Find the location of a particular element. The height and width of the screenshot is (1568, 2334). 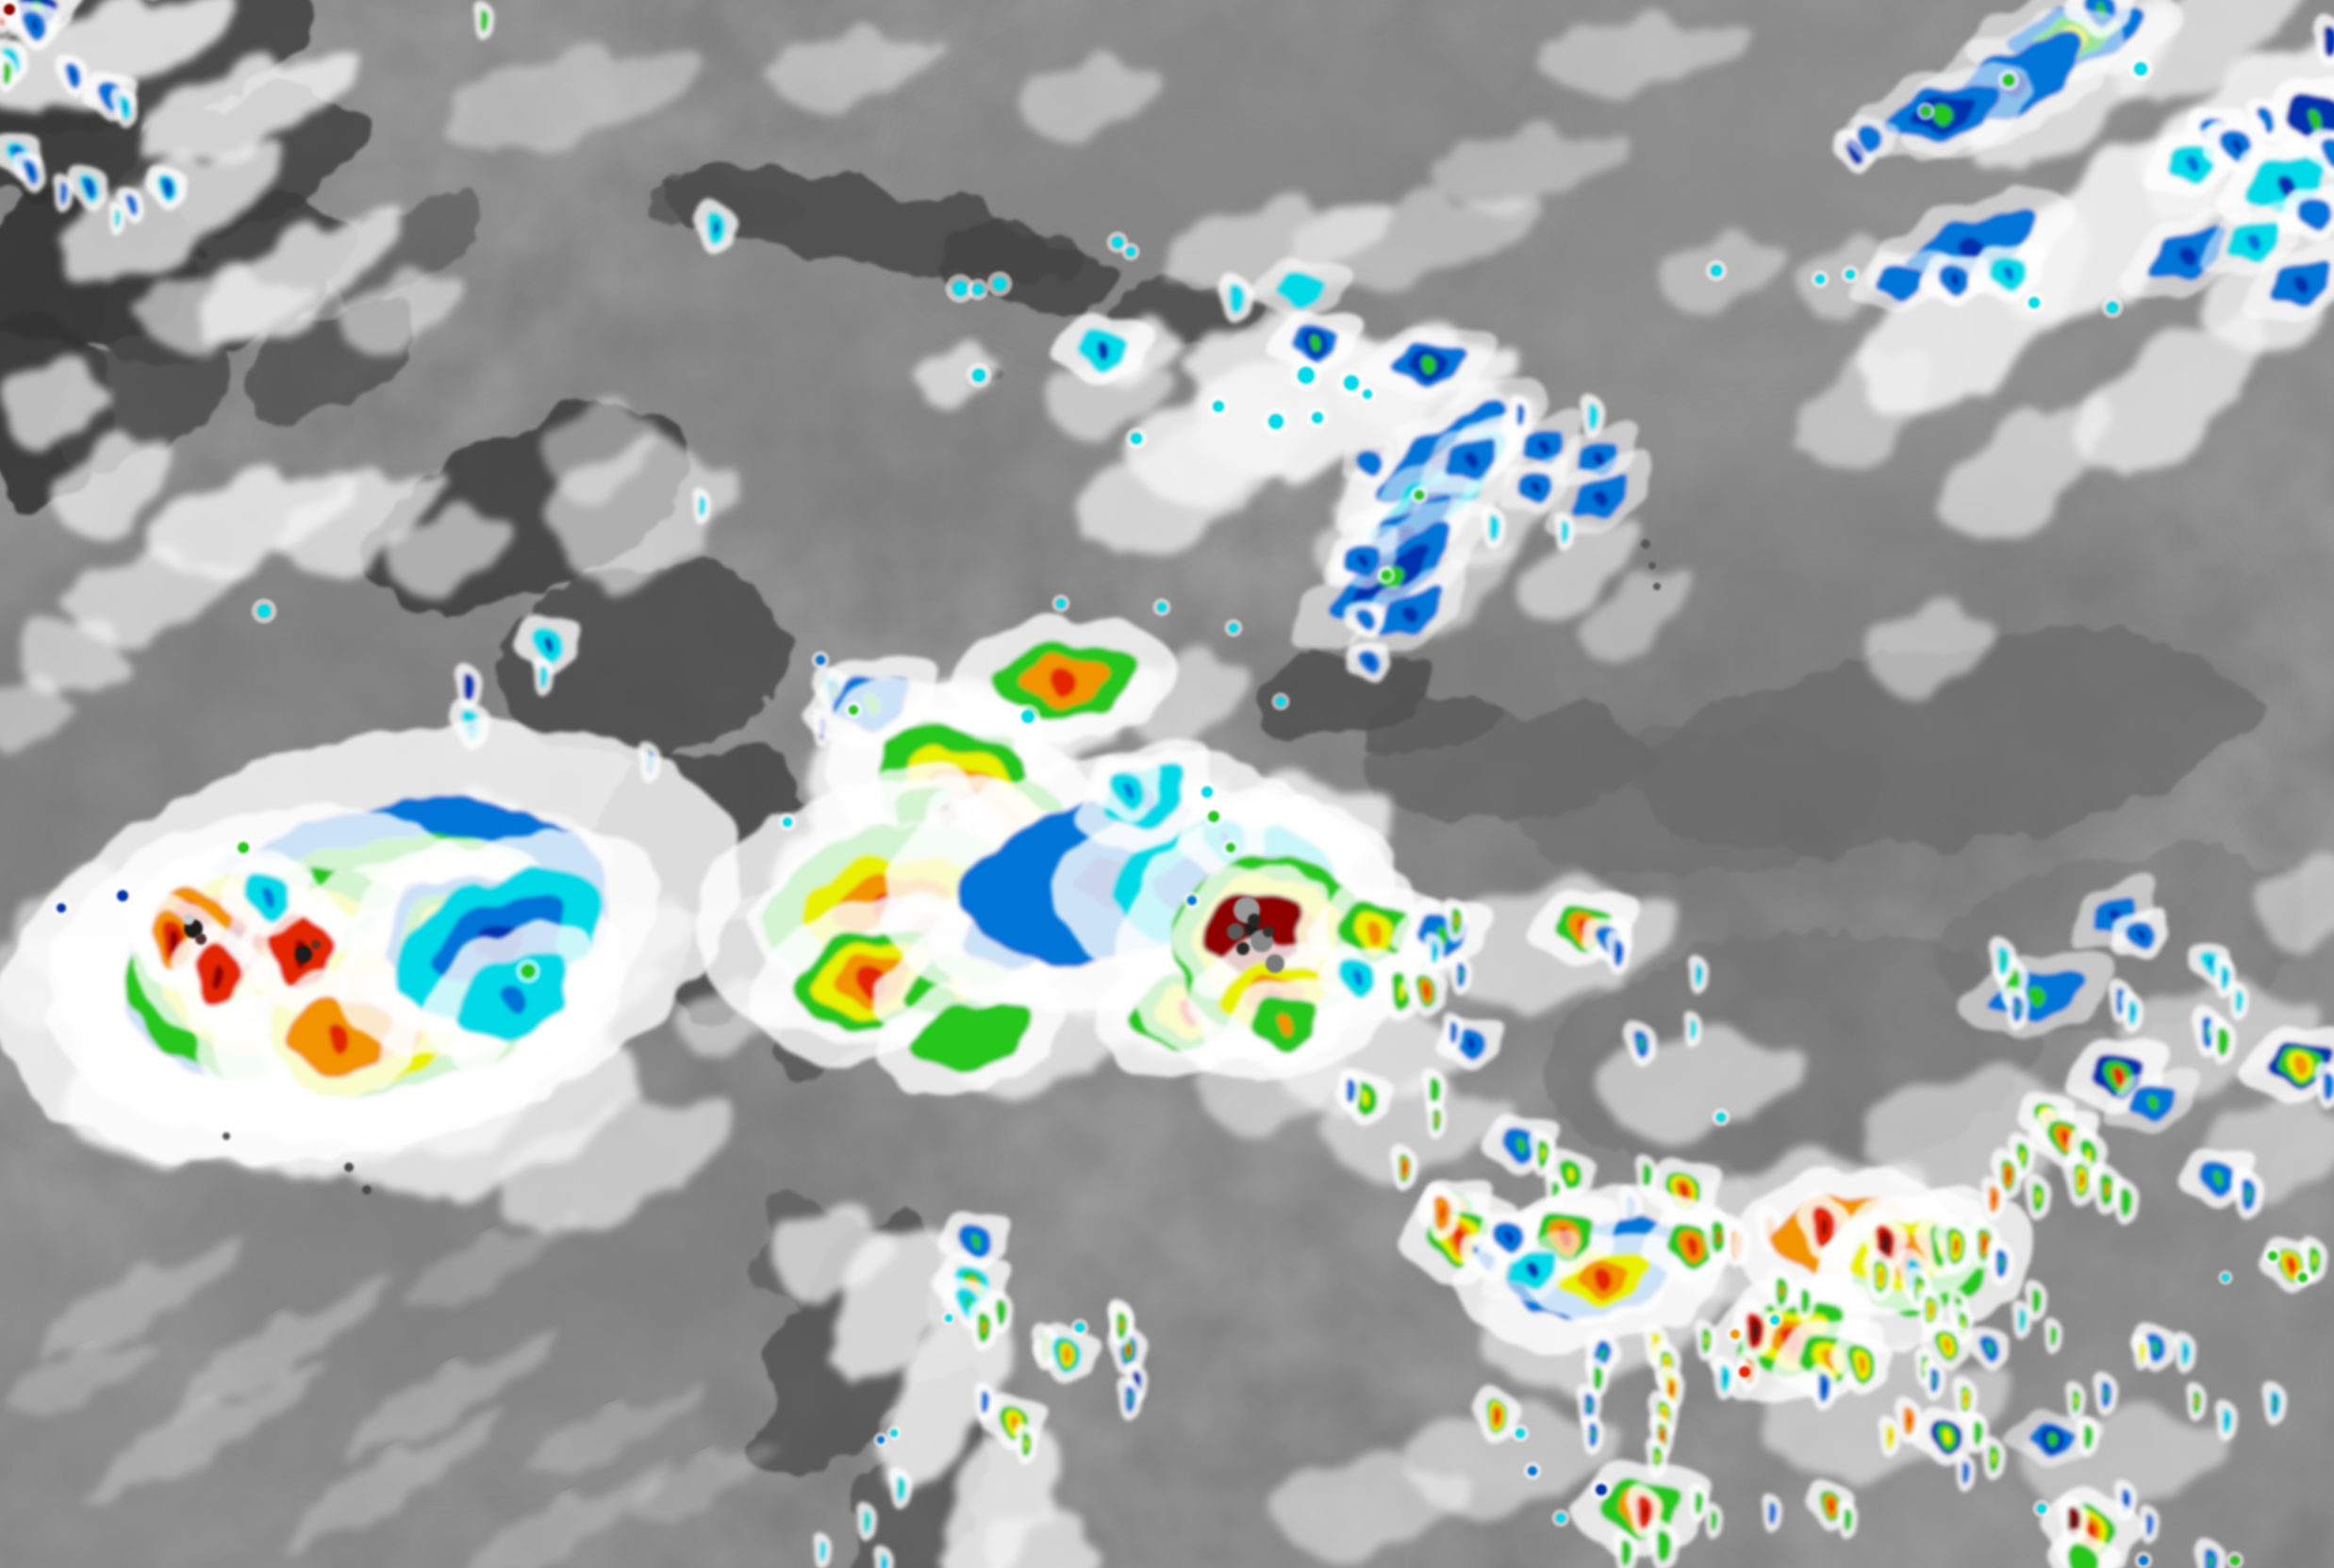

land-patch is located at coordinates (1697, 802).